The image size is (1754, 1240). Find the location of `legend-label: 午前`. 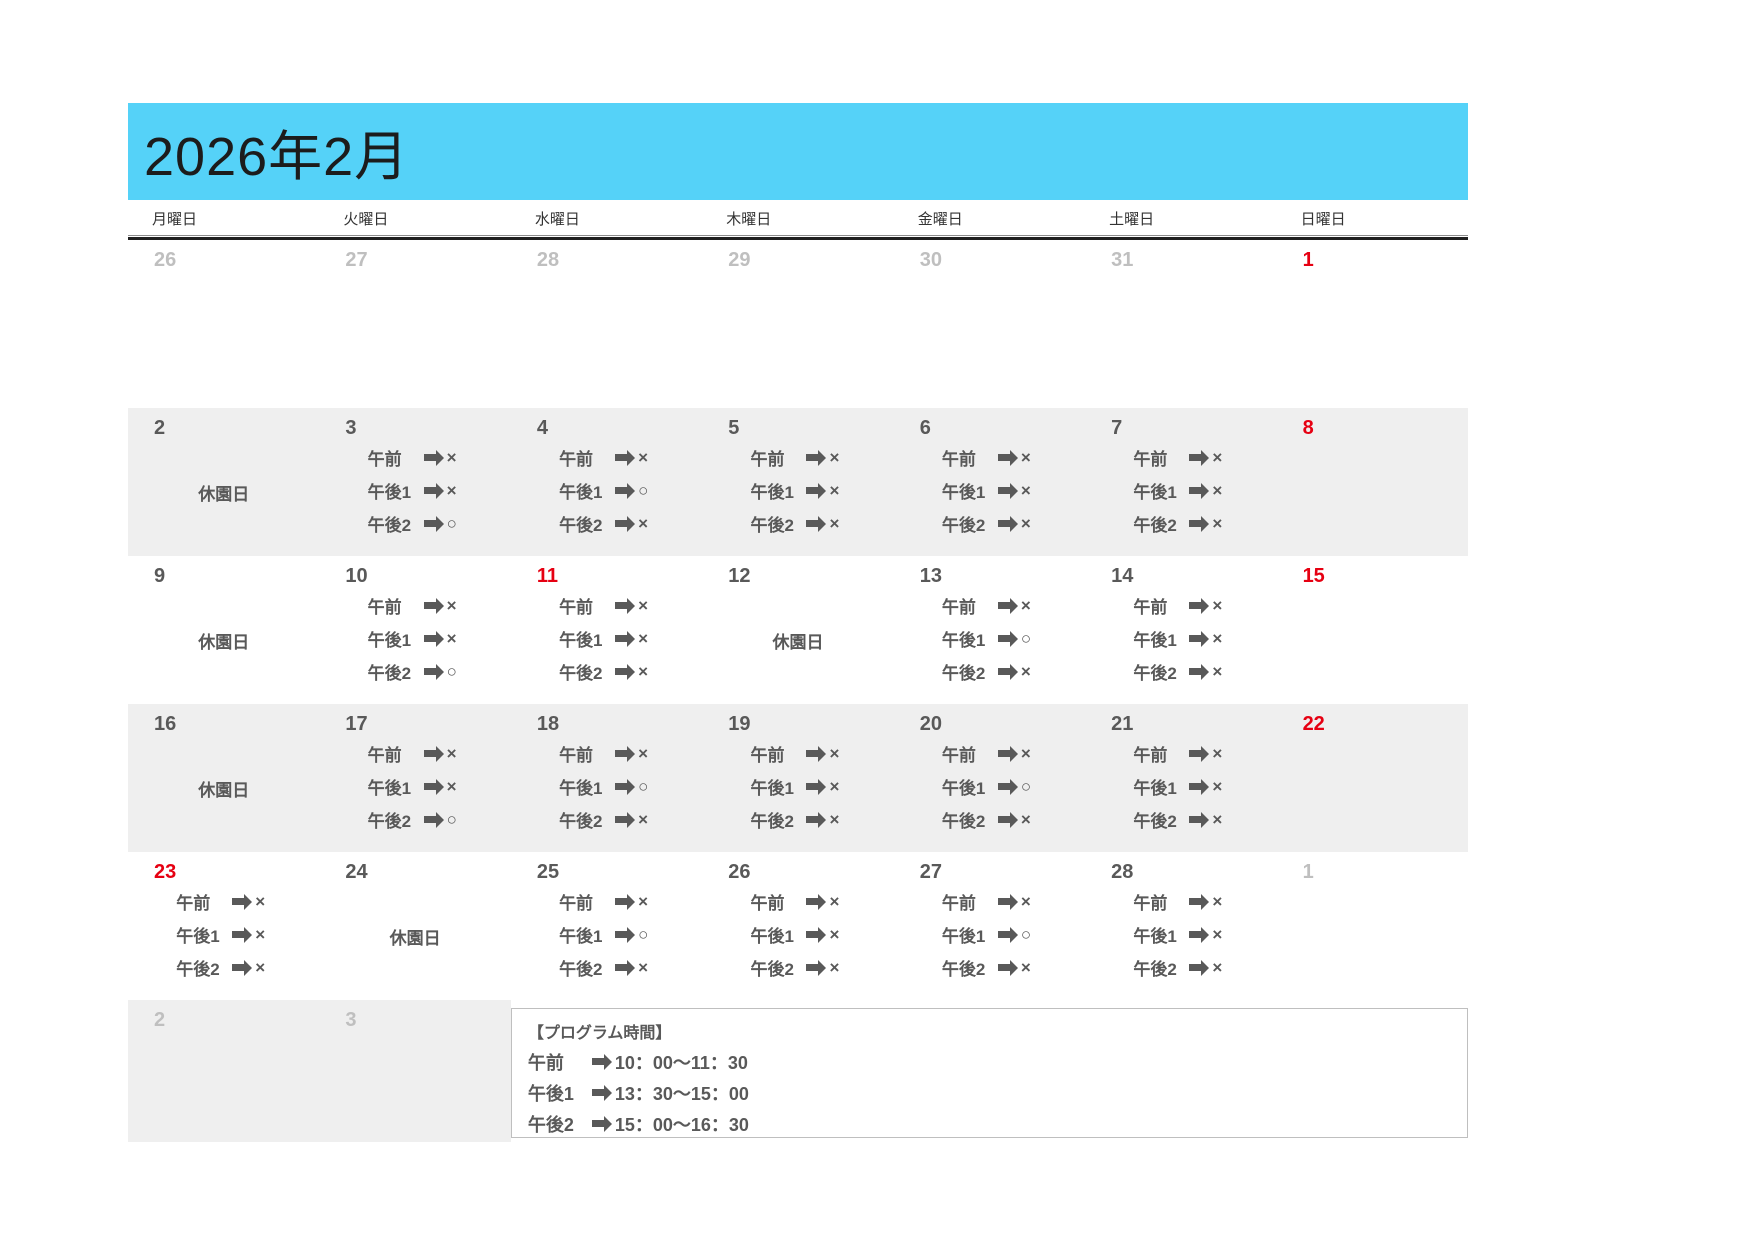

legend-label: 午前 is located at coordinates (545, 1062).